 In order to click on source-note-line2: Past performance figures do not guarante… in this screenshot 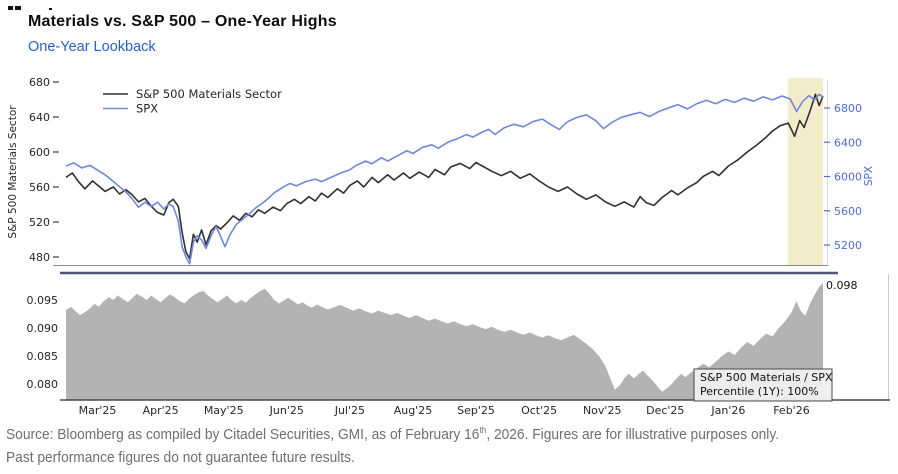, I will do `click(180, 457)`.